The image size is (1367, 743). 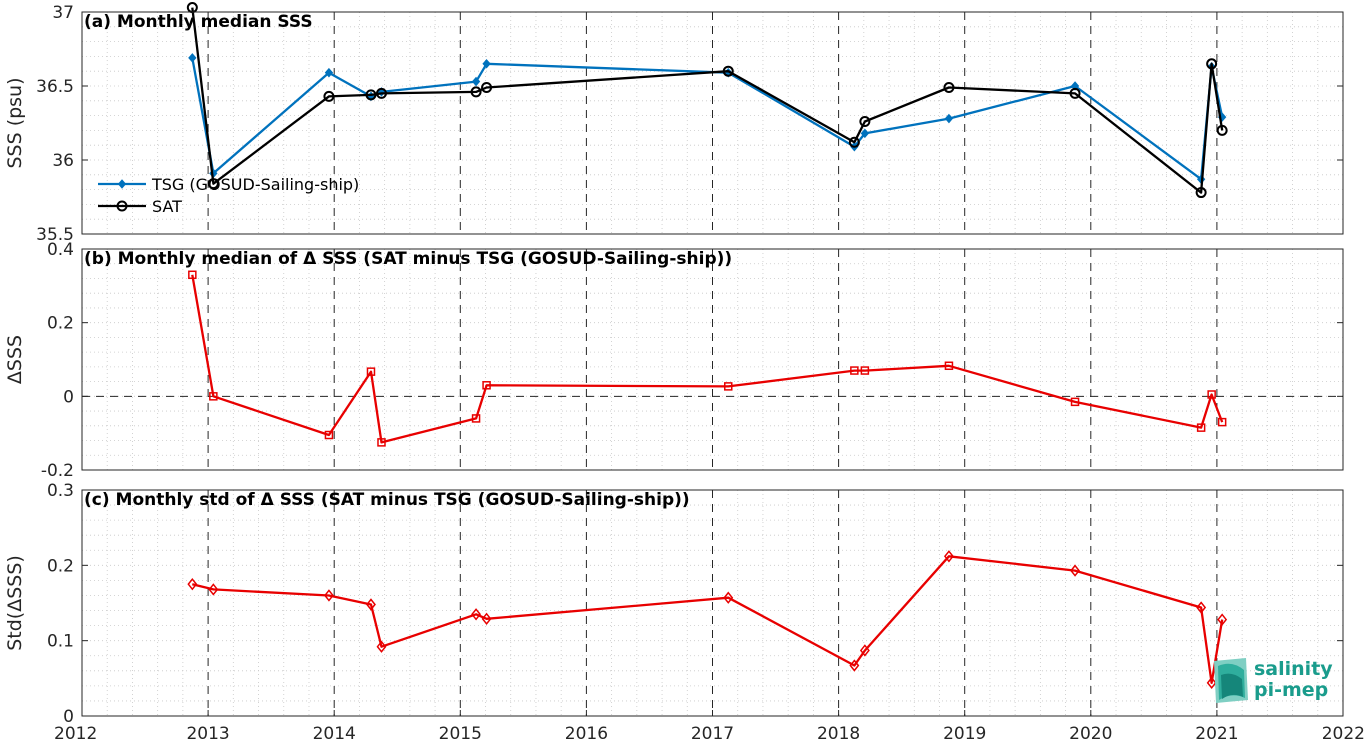 I want to click on y-tick-label: 37, so click(x=63, y=13).